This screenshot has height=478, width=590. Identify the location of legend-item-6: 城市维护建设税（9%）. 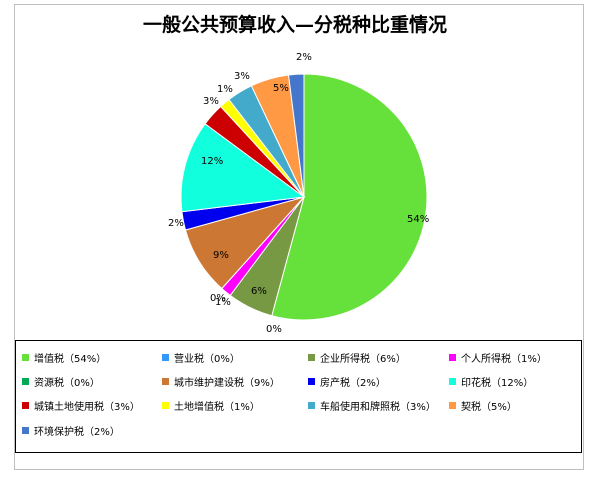
(221, 381).